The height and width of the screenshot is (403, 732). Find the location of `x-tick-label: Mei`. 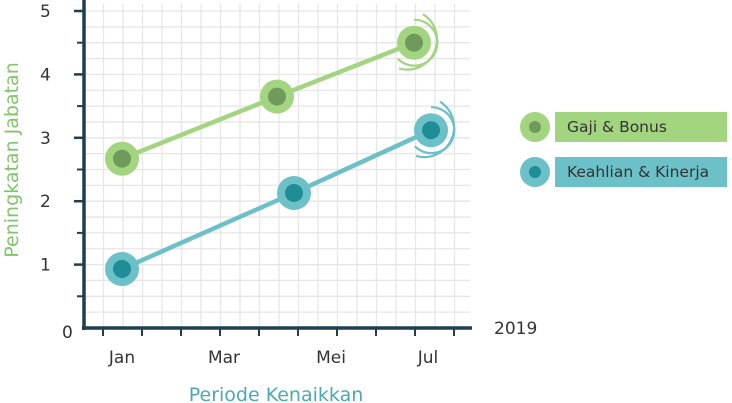

x-tick-label: Mei is located at coordinates (331, 358).